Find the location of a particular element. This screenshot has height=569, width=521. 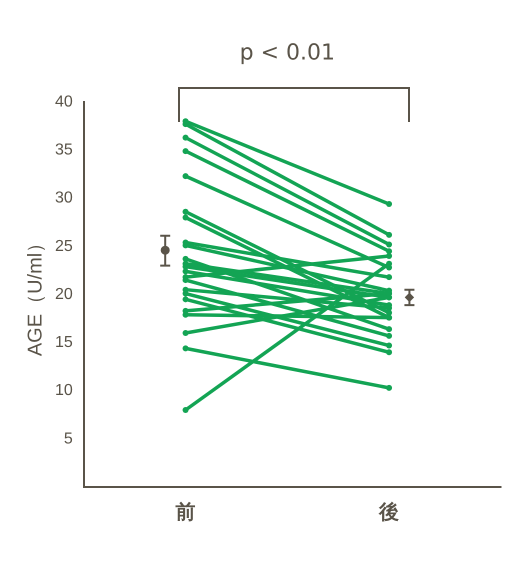

y-tick-label: 35 is located at coordinates (64, 150).